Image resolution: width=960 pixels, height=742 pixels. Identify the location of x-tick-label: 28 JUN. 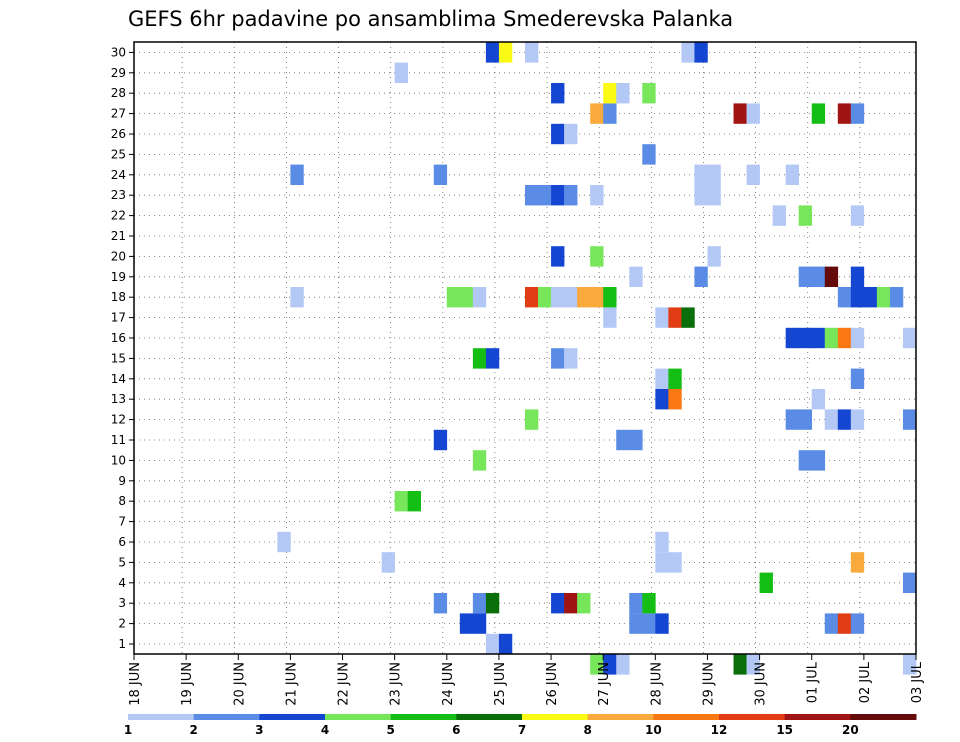
(656, 684).